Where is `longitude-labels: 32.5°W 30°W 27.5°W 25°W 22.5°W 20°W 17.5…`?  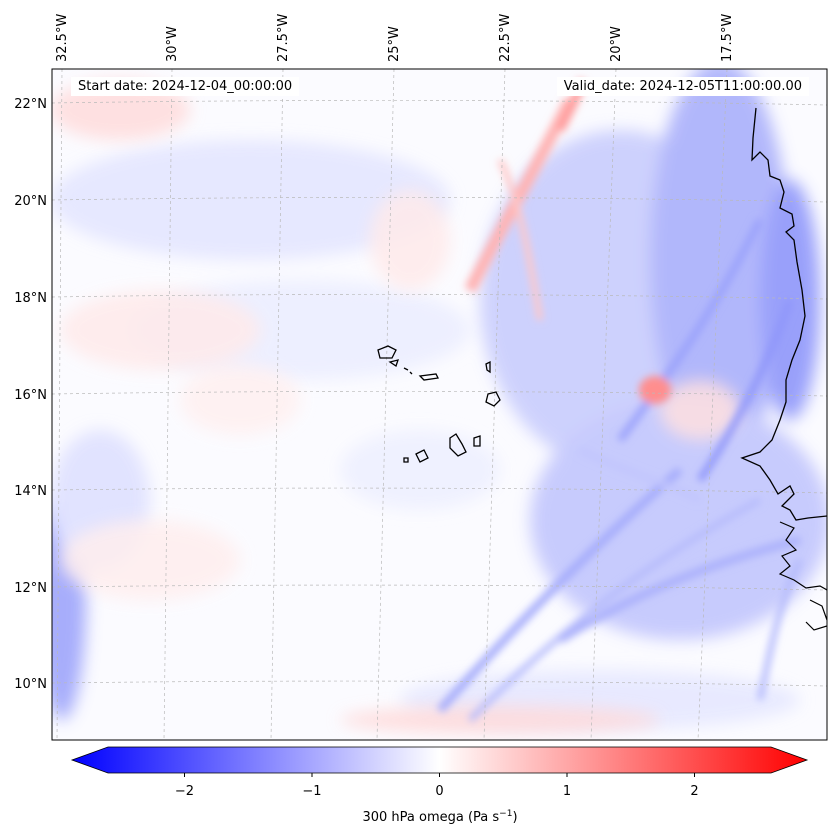 longitude-labels: 32.5°W 30°W 27.5°W 25°W 22.5°W 20°W 17.5… is located at coordinates (395, 38).